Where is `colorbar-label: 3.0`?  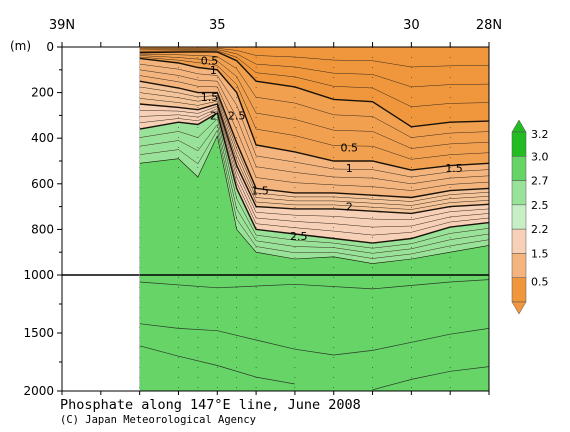 colorbar-label: 3.0 is located at coordinates (540, 156).